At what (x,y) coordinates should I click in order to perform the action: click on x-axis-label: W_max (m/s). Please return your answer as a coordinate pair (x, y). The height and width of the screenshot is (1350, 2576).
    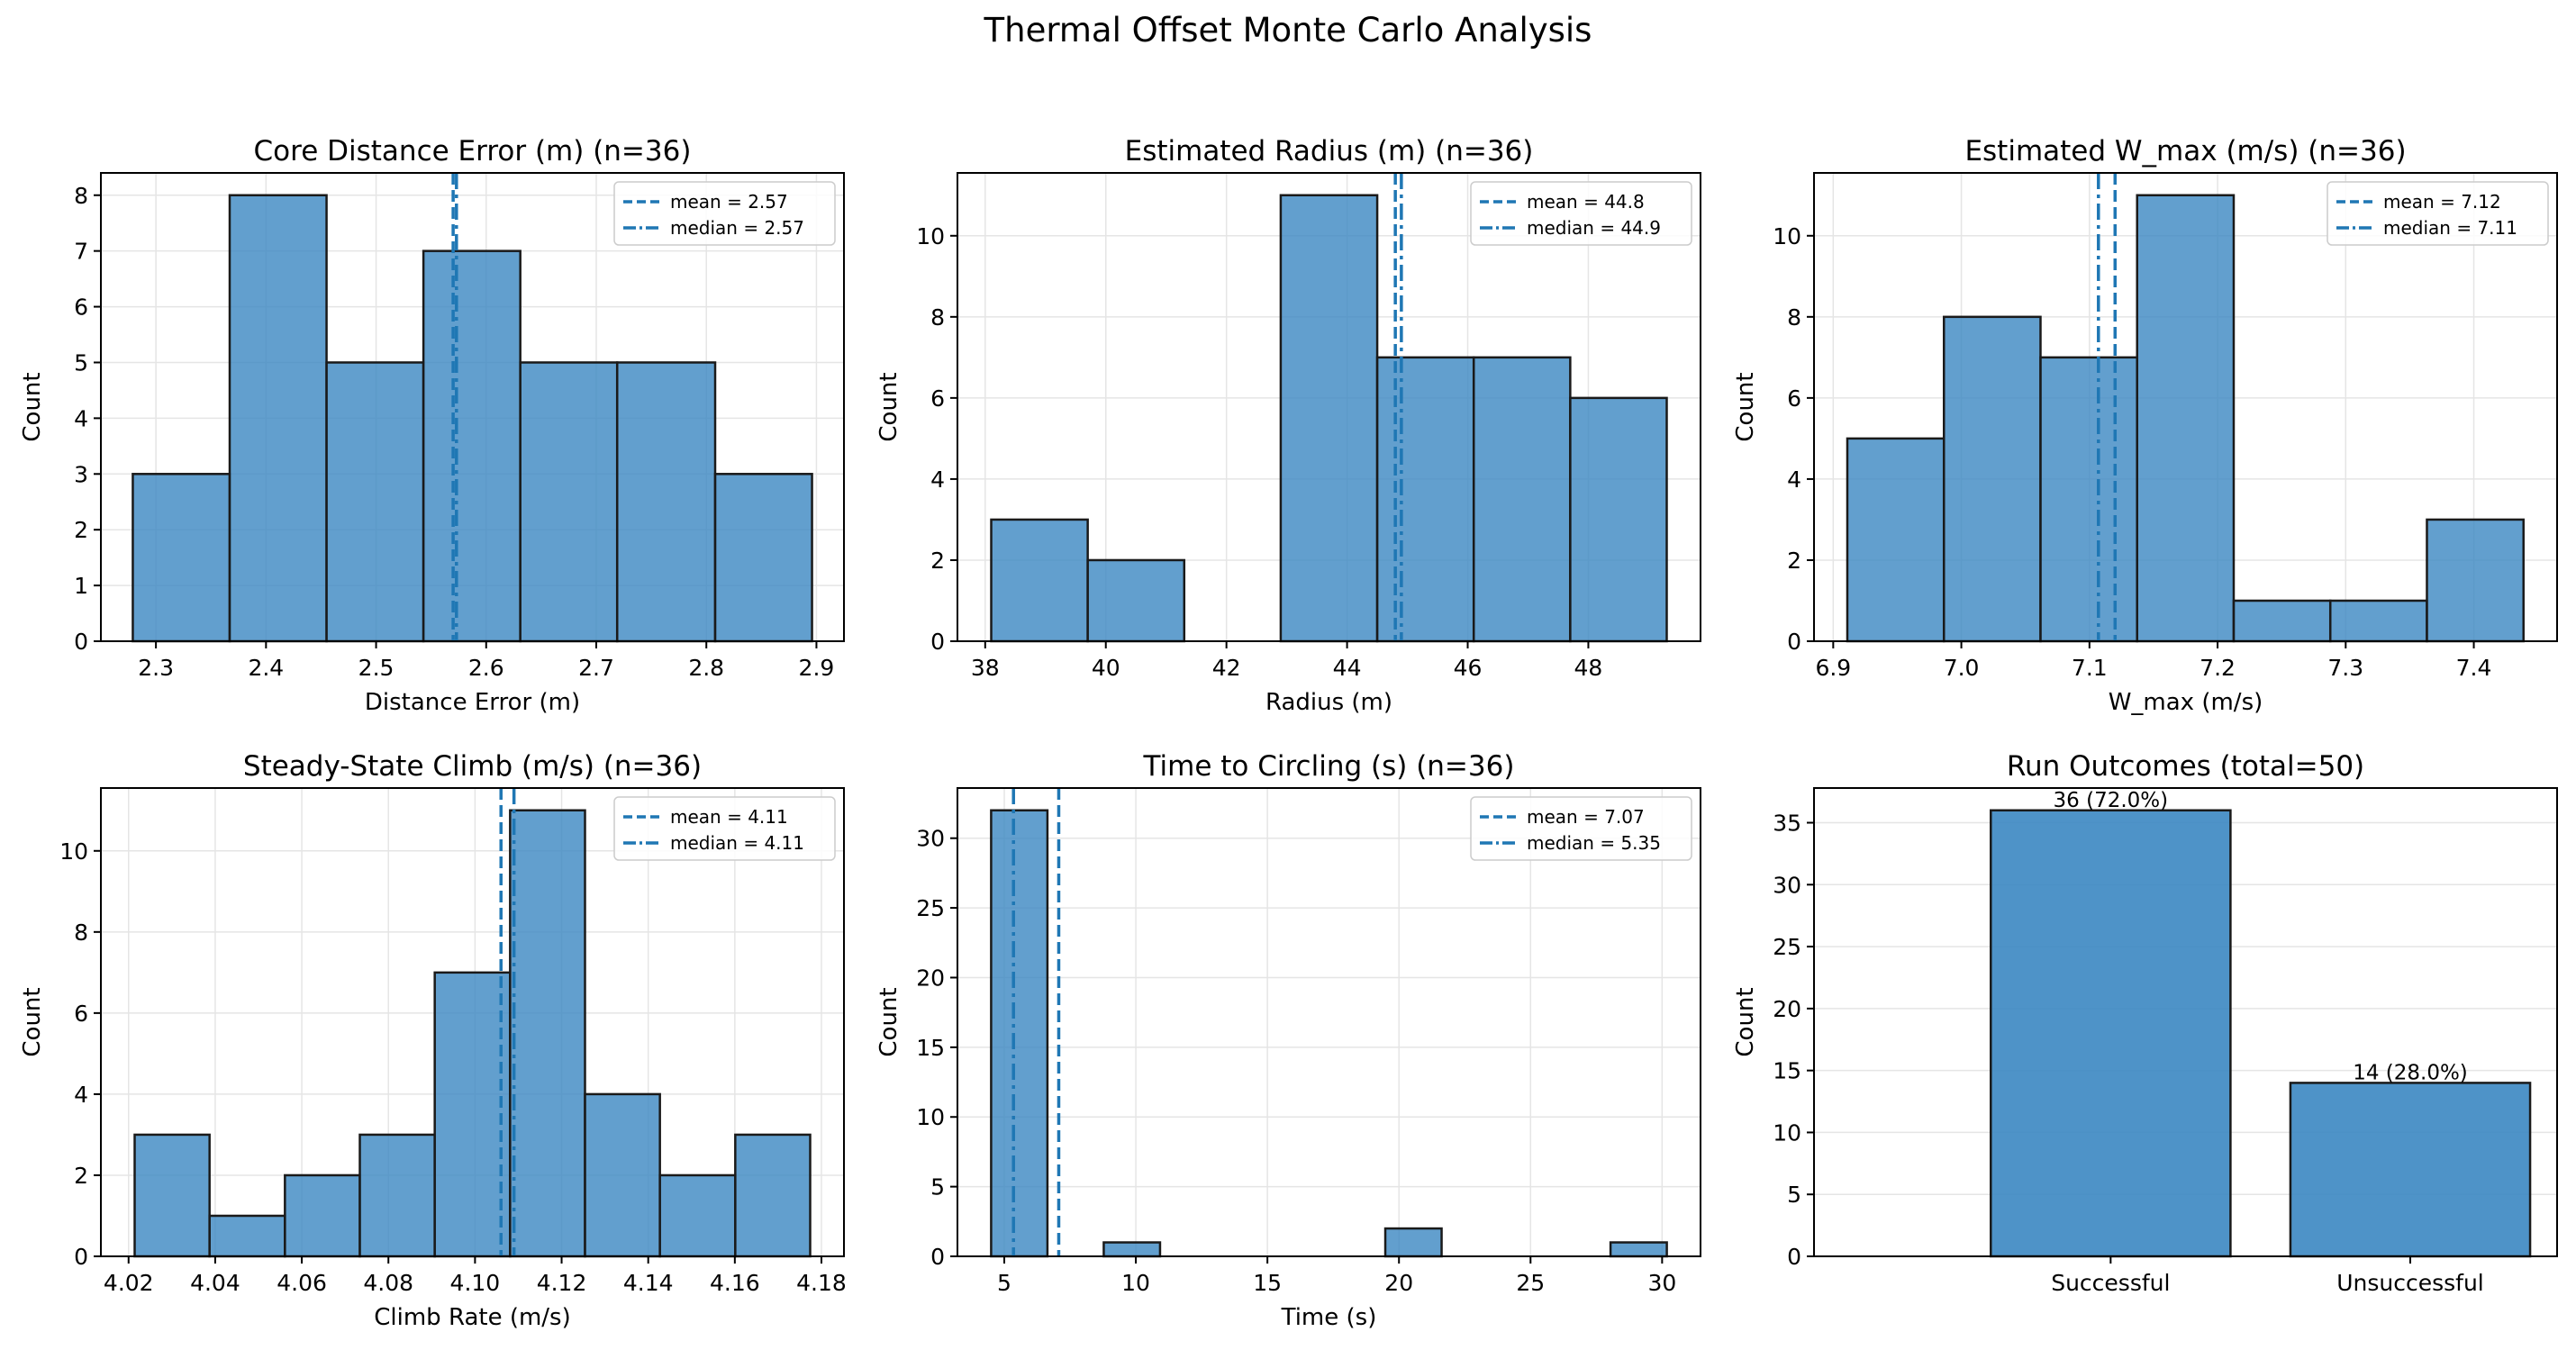
    Looking at the image, I should click on (2186, 702).